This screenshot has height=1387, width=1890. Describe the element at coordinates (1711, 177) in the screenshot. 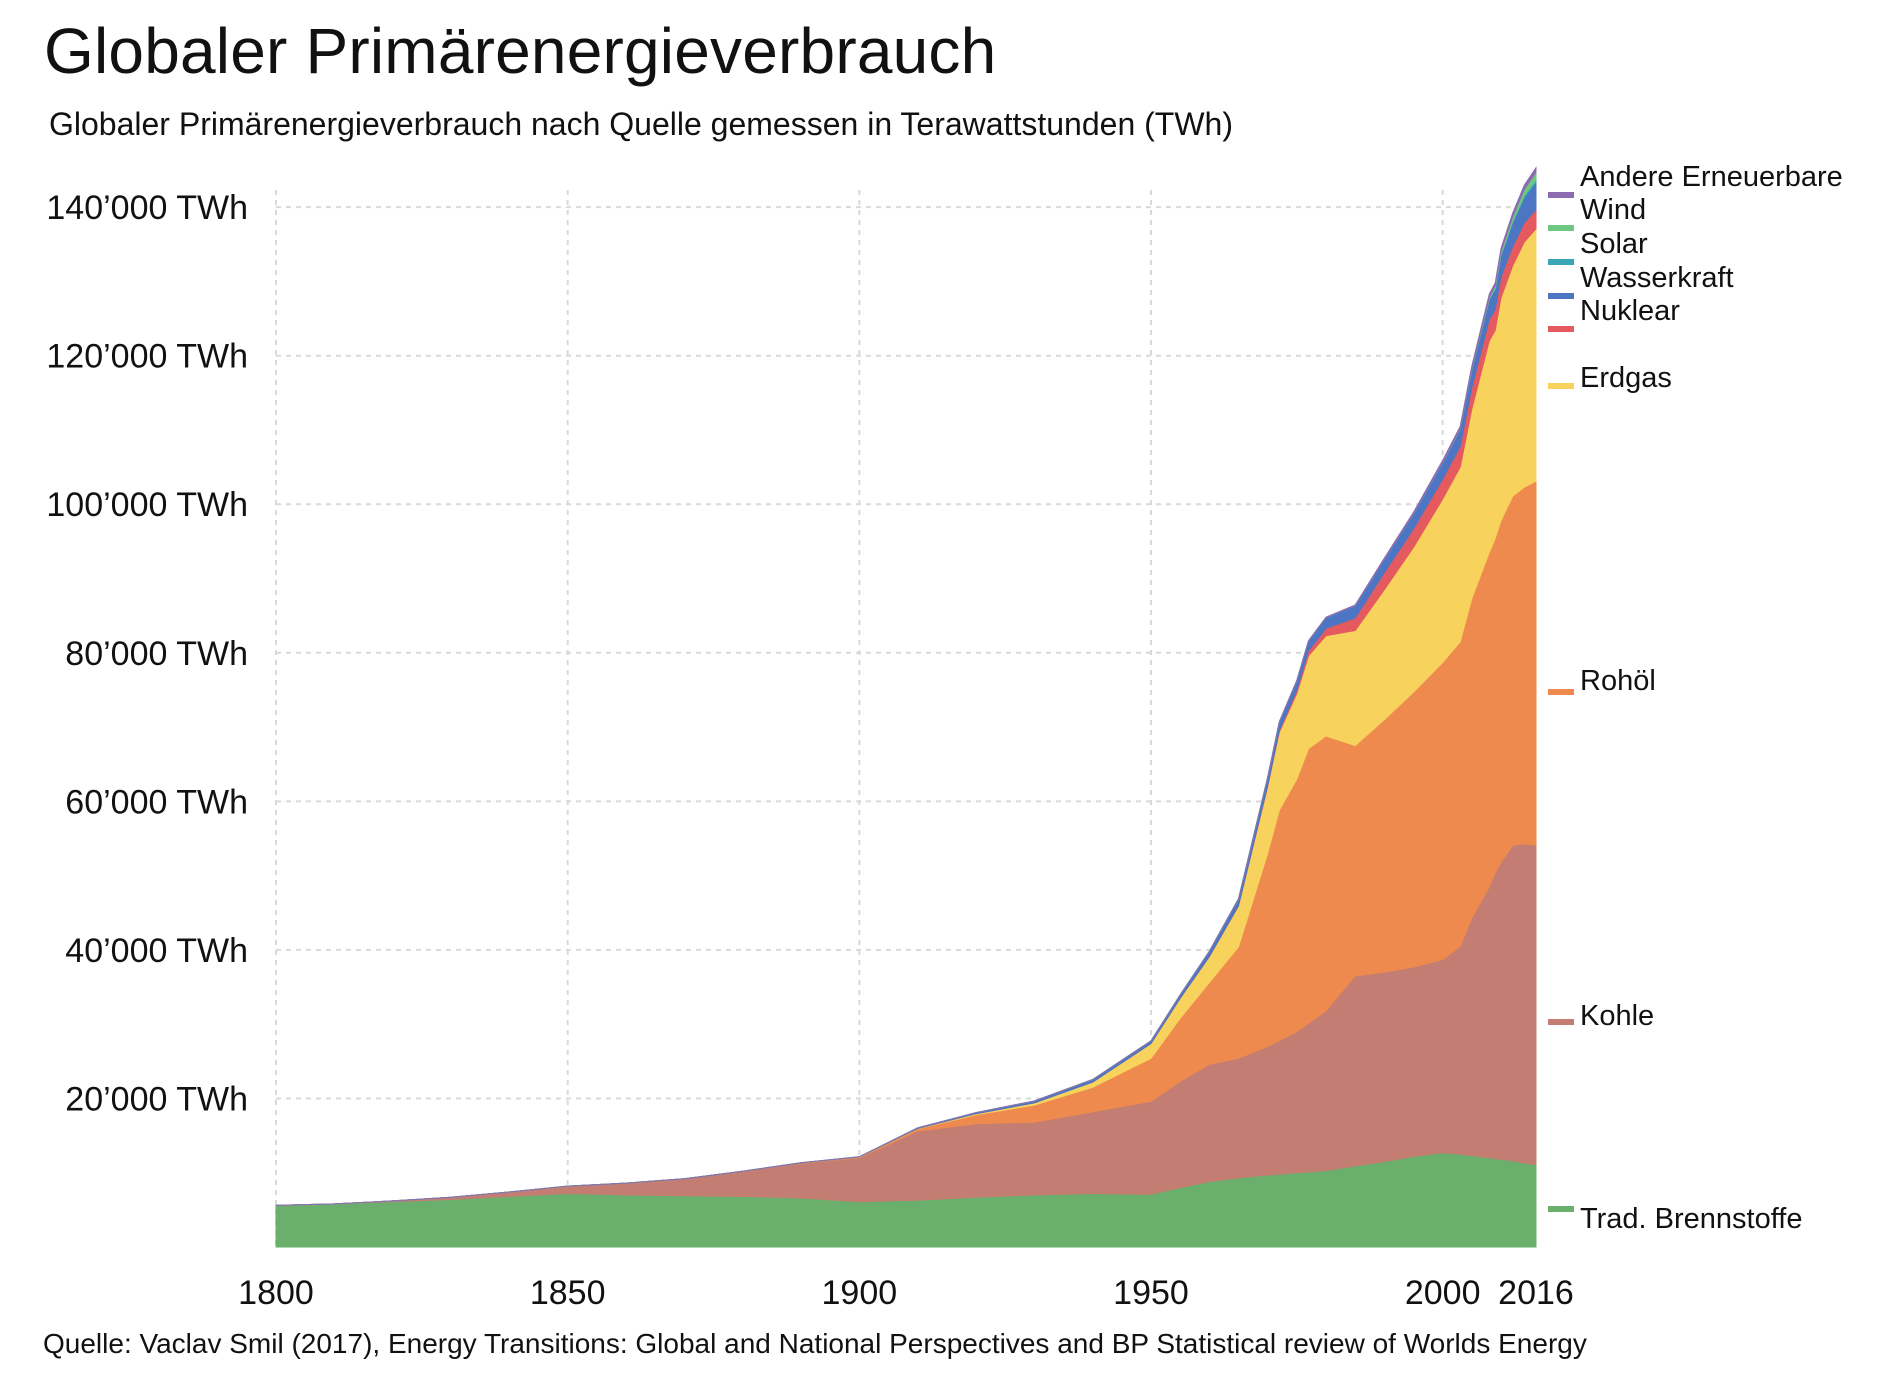

I see `legend-label-andere-erneuerbare: Andere Erneuerbare` at that location.